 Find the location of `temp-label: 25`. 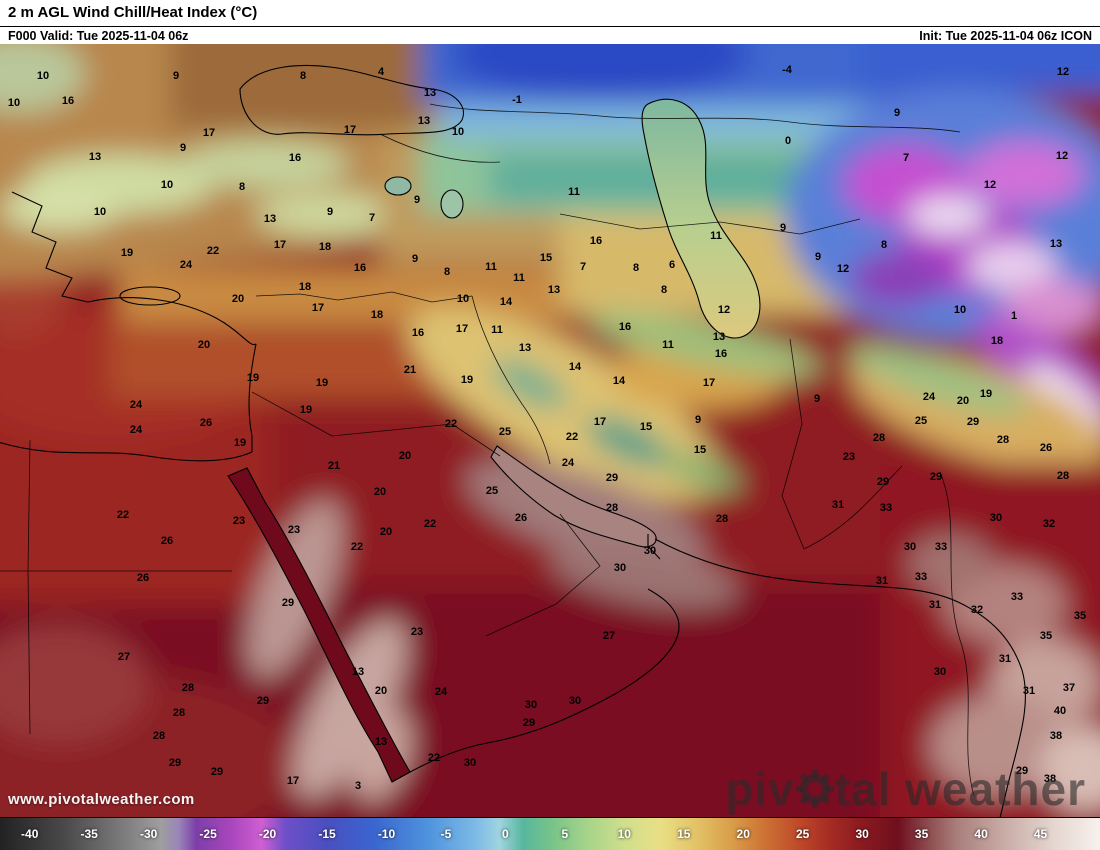

temp-label: 25 is located at coordinates (505, 432).